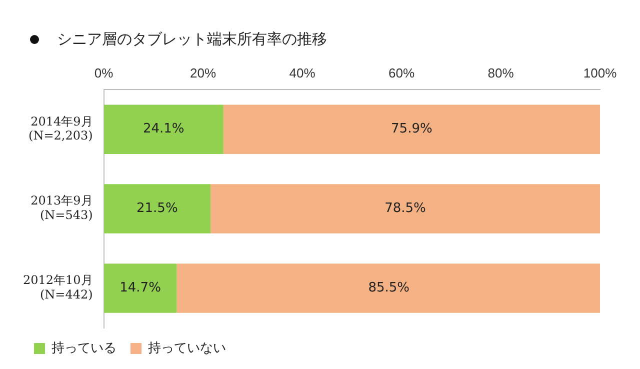 This screenshot has width=640, height=369. Describe the element at coordinates (61, 208) in the screenshot. I see `y-tick-label: 2013年9月 (N=543)` at that location.